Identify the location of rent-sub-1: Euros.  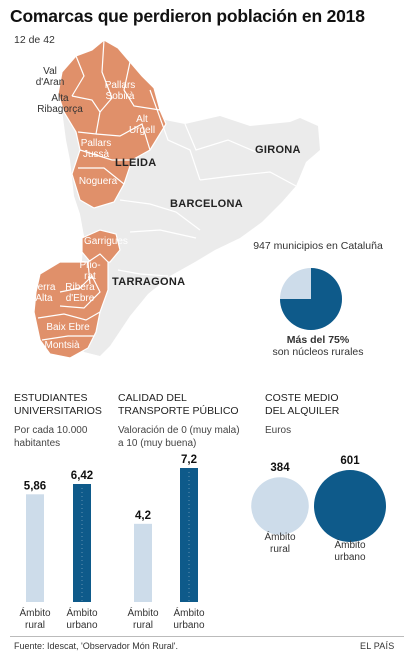
(278, 430).